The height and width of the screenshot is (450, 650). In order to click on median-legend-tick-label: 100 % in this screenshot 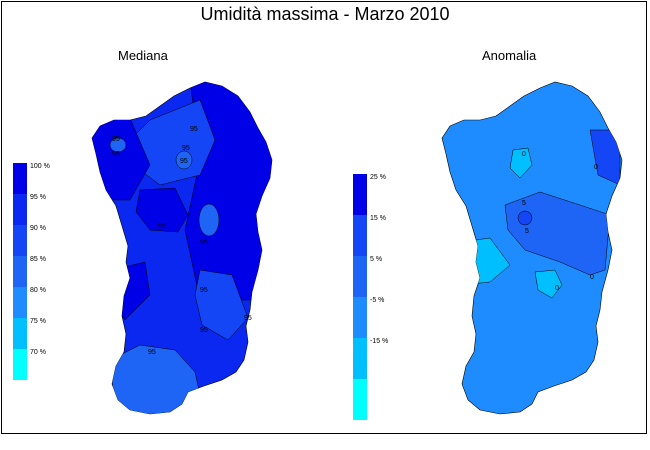, I will do `click(40, 166)`.